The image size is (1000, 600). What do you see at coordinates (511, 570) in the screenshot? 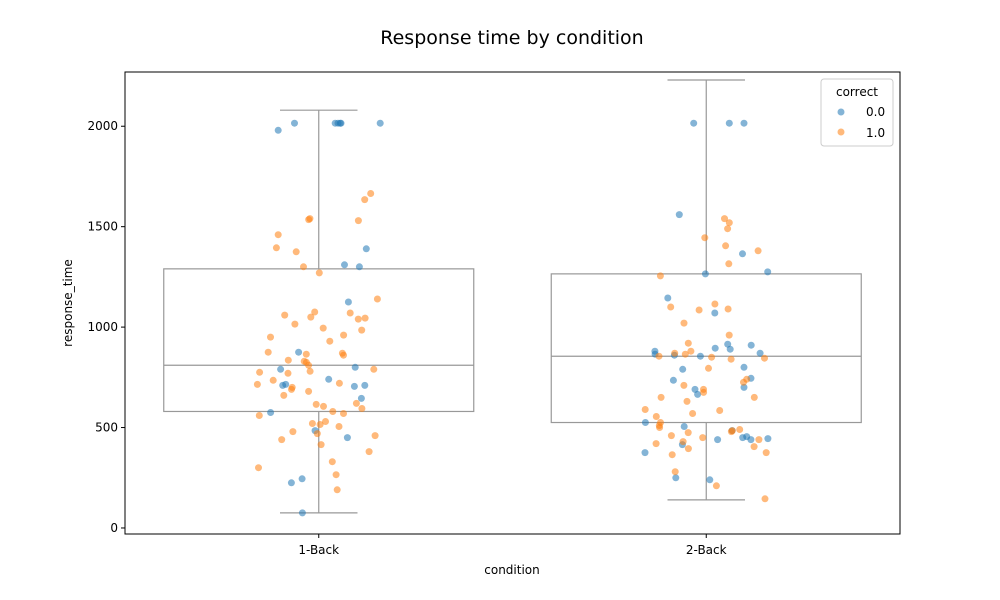
I see `x-axis-label: condition` at bounding box center [511, 570].